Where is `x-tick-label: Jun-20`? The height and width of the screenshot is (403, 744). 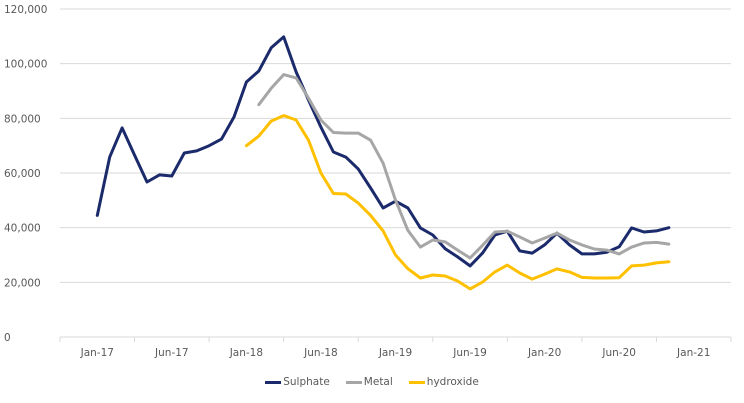 x-tick-label: Jun-20 is located at coordinates (618, 353).